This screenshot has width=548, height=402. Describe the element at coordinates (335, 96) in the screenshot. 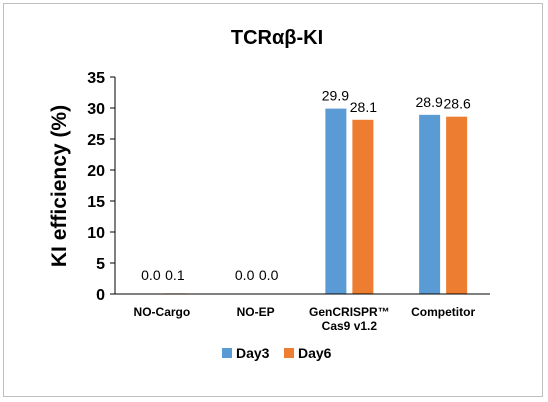

I see `data-label-day3: 29.9` at that location.